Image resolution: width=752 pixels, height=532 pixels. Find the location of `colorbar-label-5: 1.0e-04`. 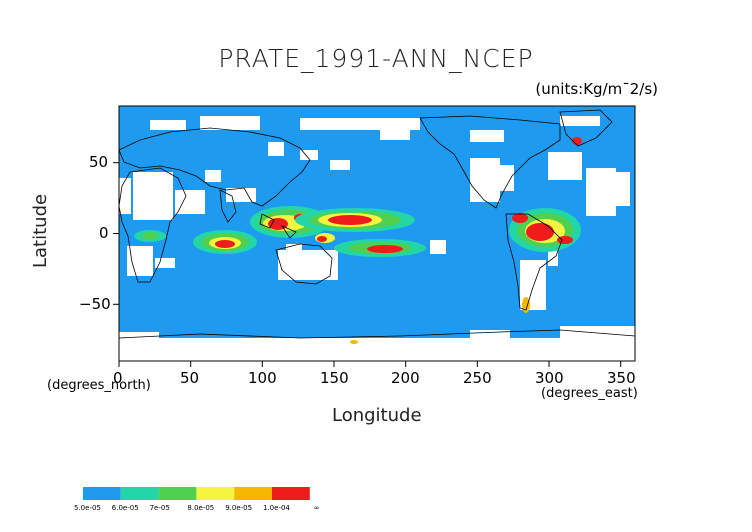

colorbar-label-5: 1.0e-04 is located at coordinates (276, 508).